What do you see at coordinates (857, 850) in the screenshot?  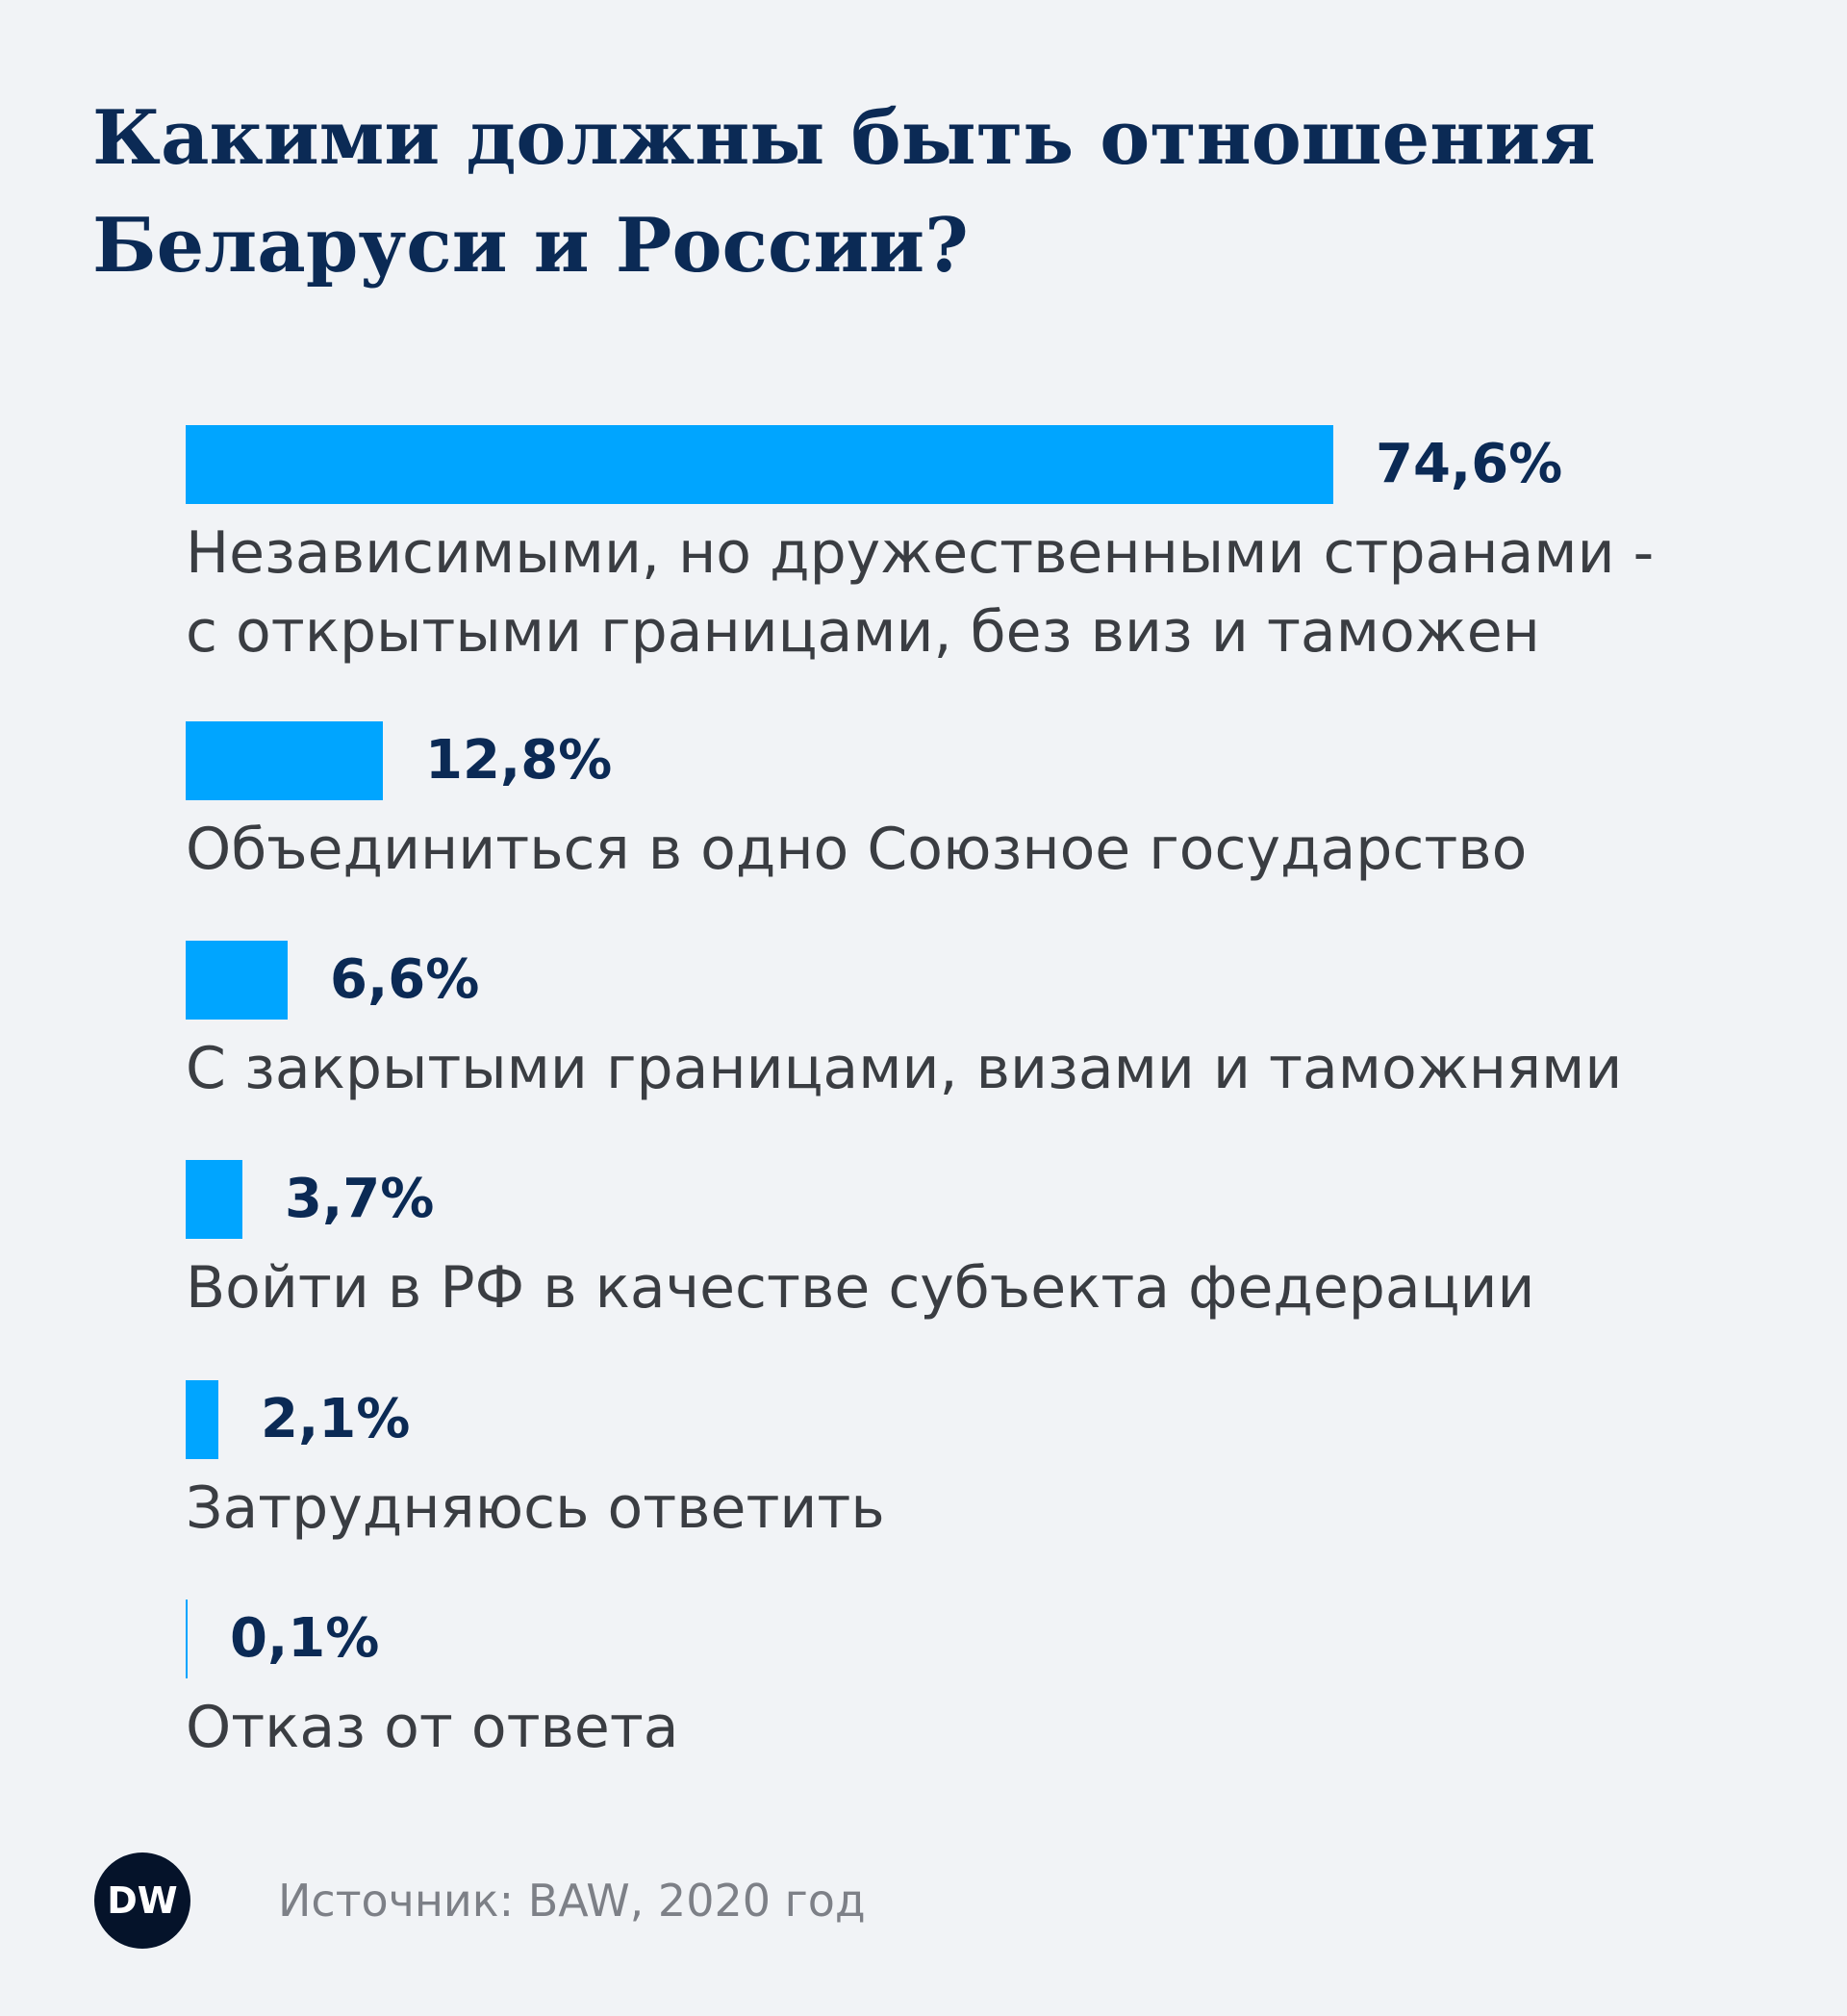 I see `category-label: Объединиться в одно Союзное государство` at bounding box center [857, 850].